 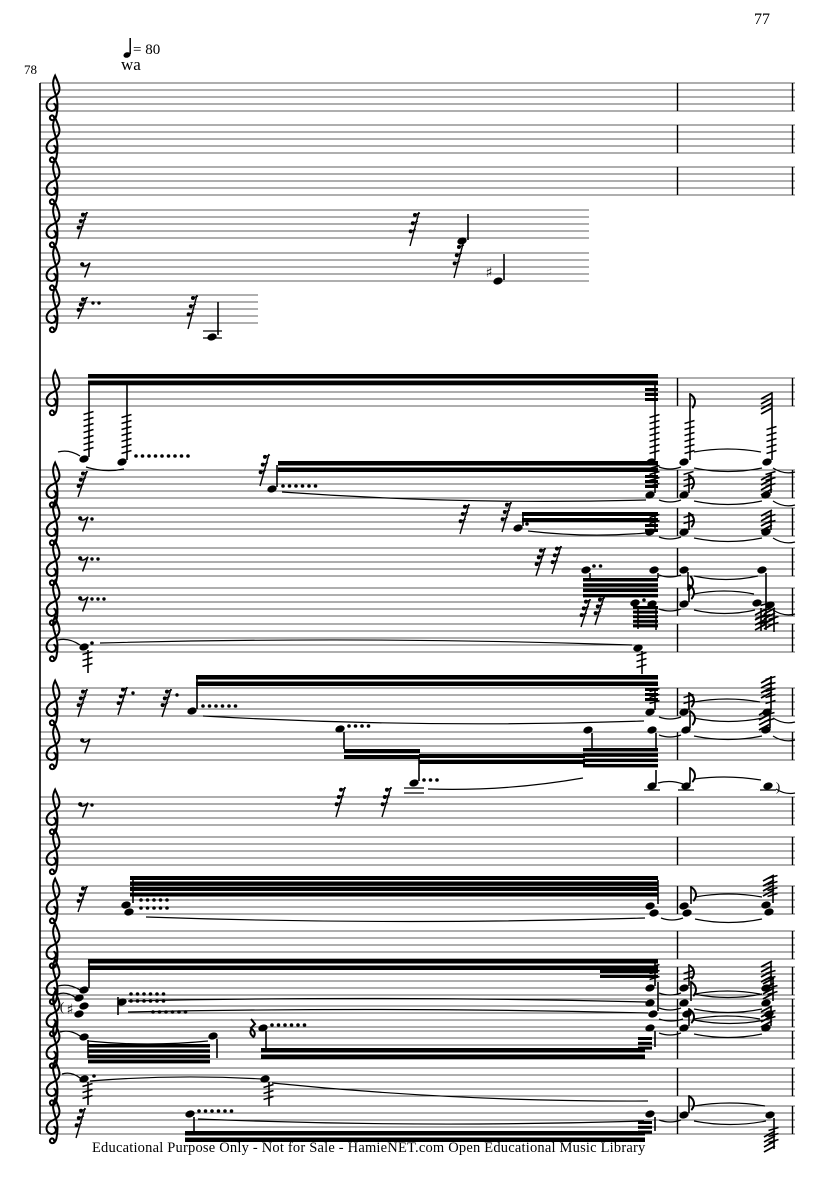 What do you see at coordinates (92, 805) in the screenshot?
I see `augmentation-dot` at bounding box center [92, 805].